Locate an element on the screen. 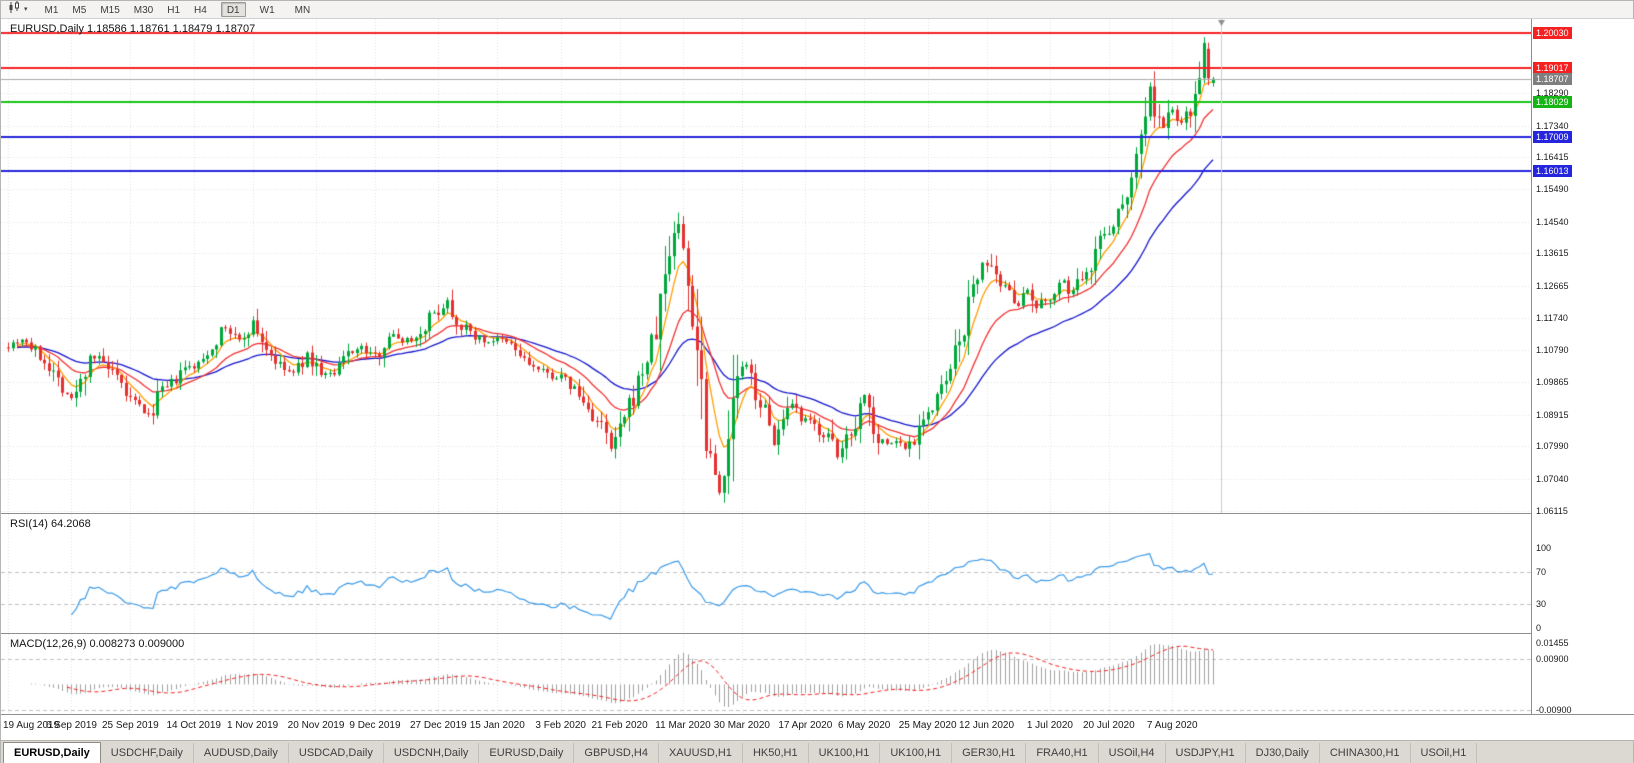 This screenshot has height=763, width=1634. chart-tab: DJ30,Daily is located at coordinates (1283, 753).